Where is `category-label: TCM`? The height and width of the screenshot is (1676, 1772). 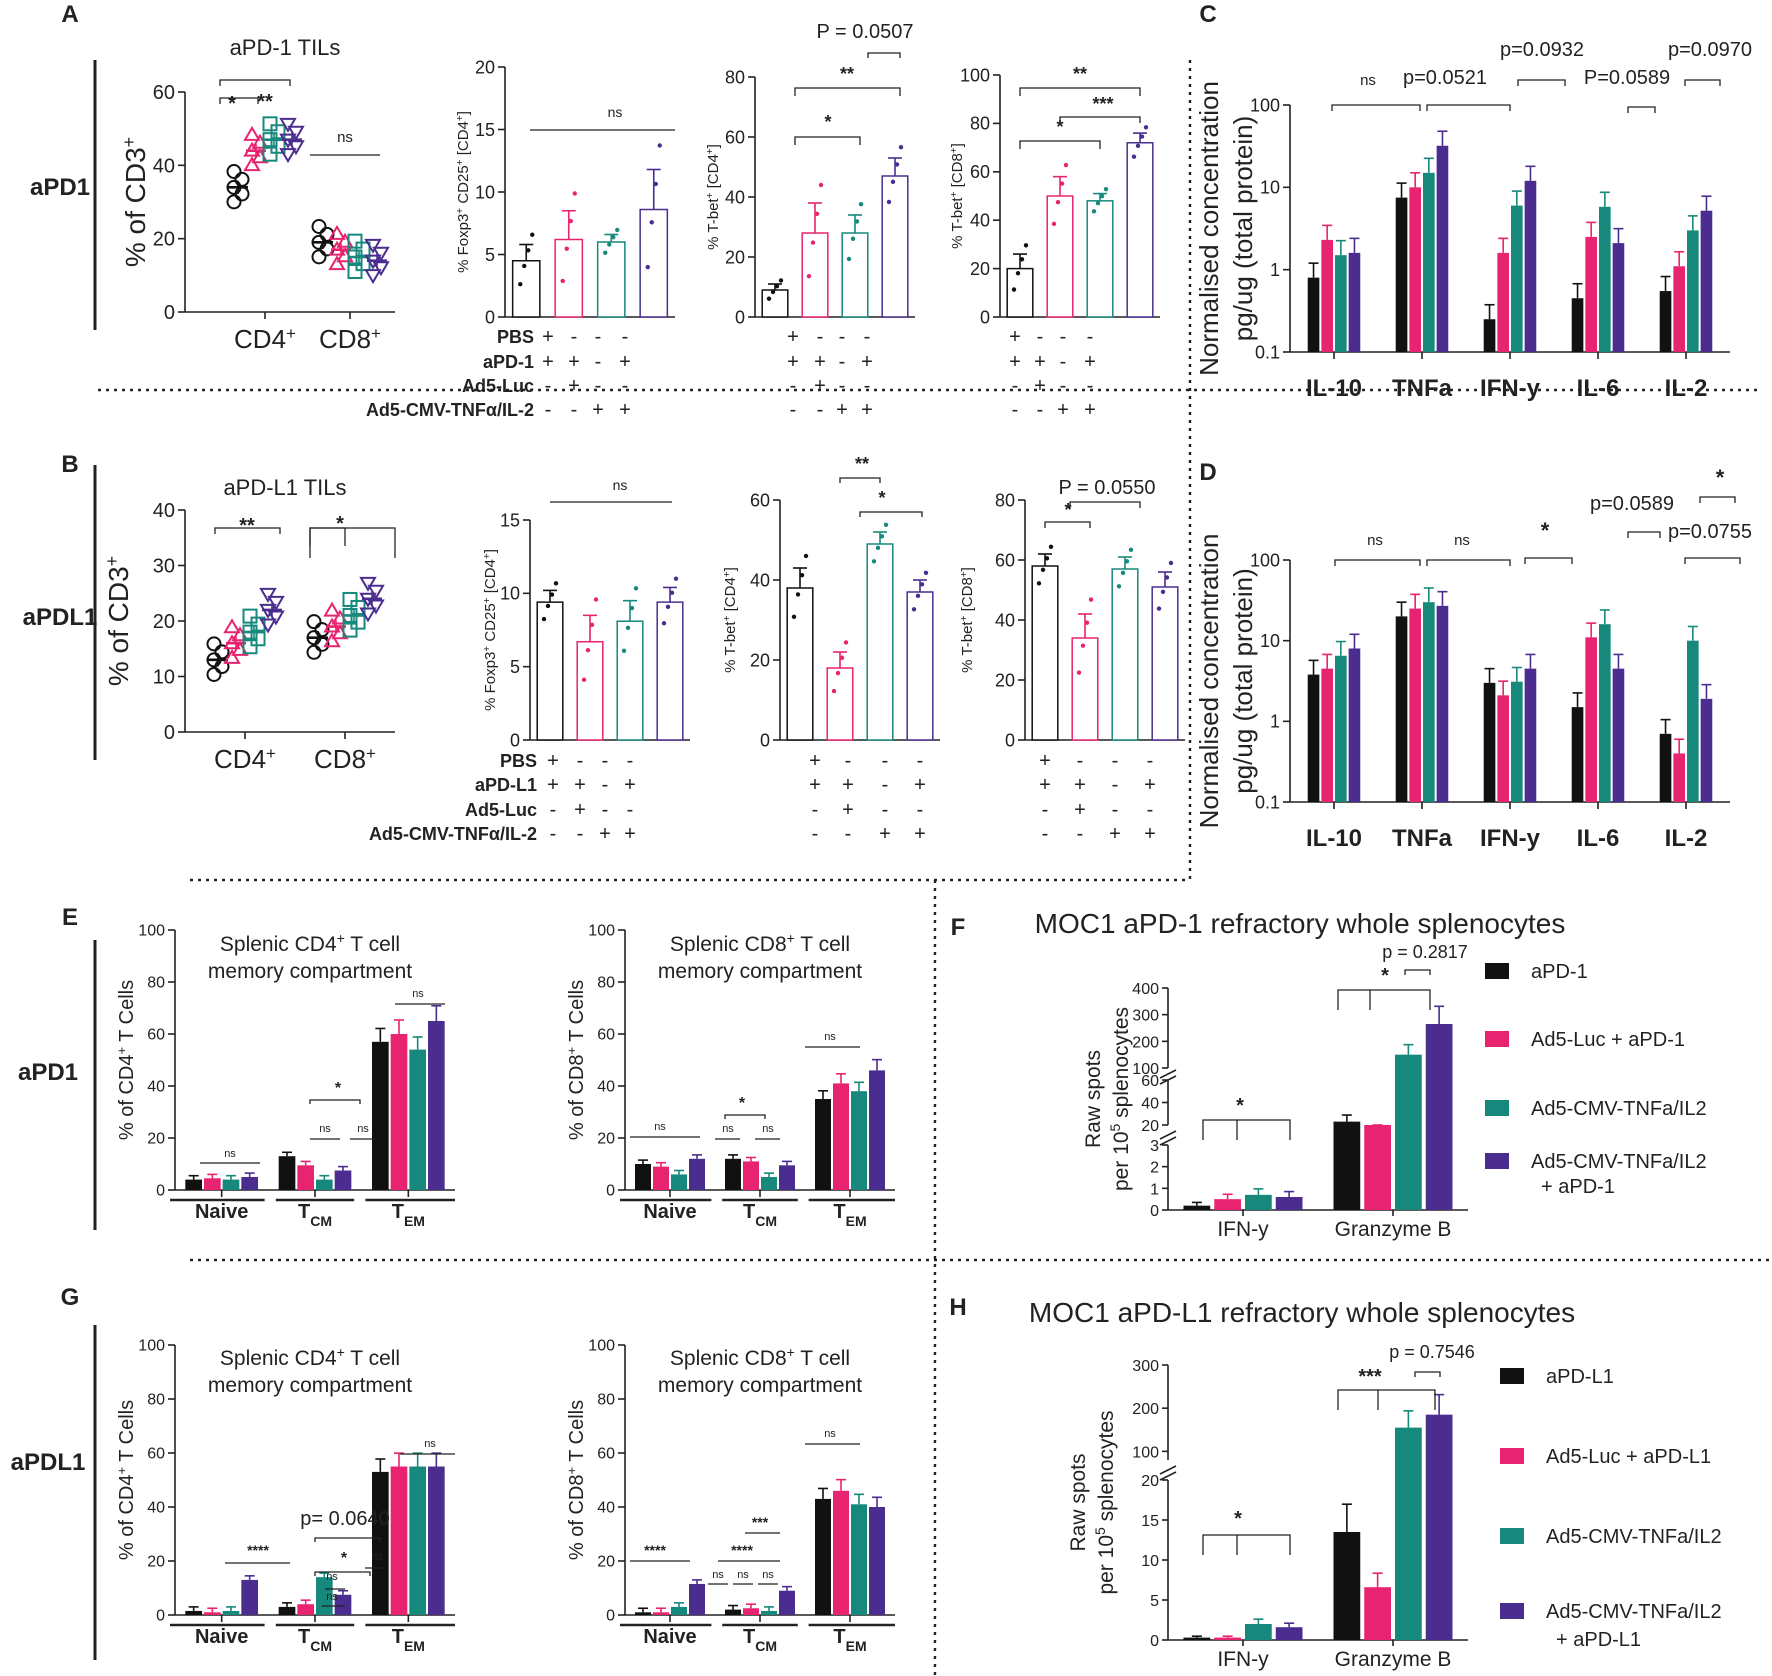
category-label: TCM is located at coordinates (760, 1640).